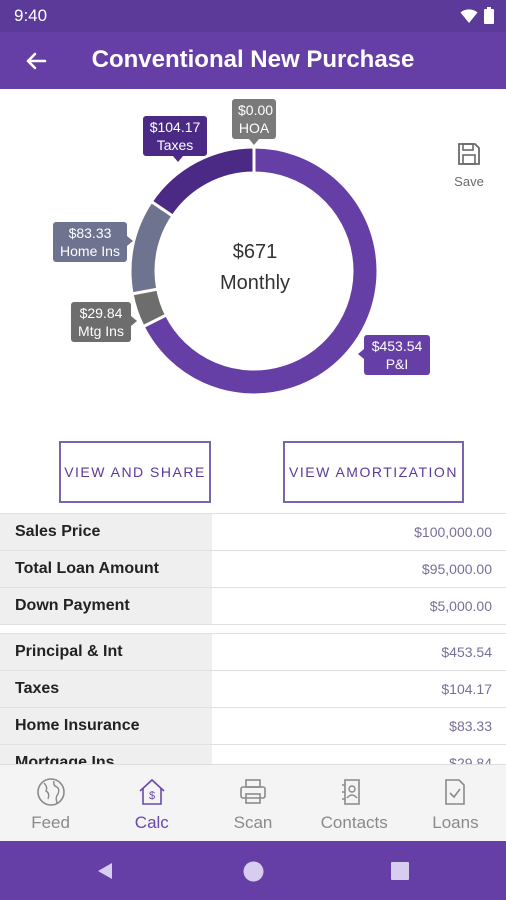 The image size is (506, 900). I want to click on table-row: Home Insurance $83.33, so click(253, 726).